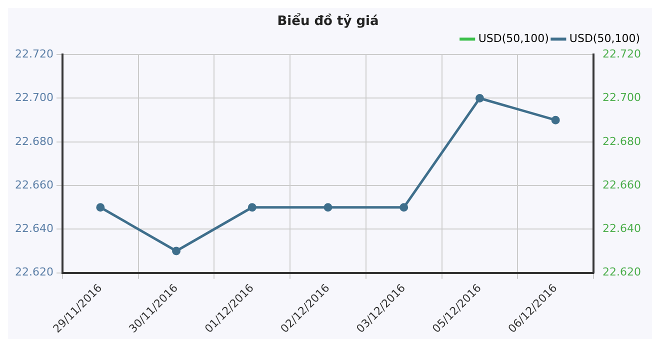  Describe the element at coordinates (34, 229) in the screenshot. I see `y-tick-label: 22.640` at that location.